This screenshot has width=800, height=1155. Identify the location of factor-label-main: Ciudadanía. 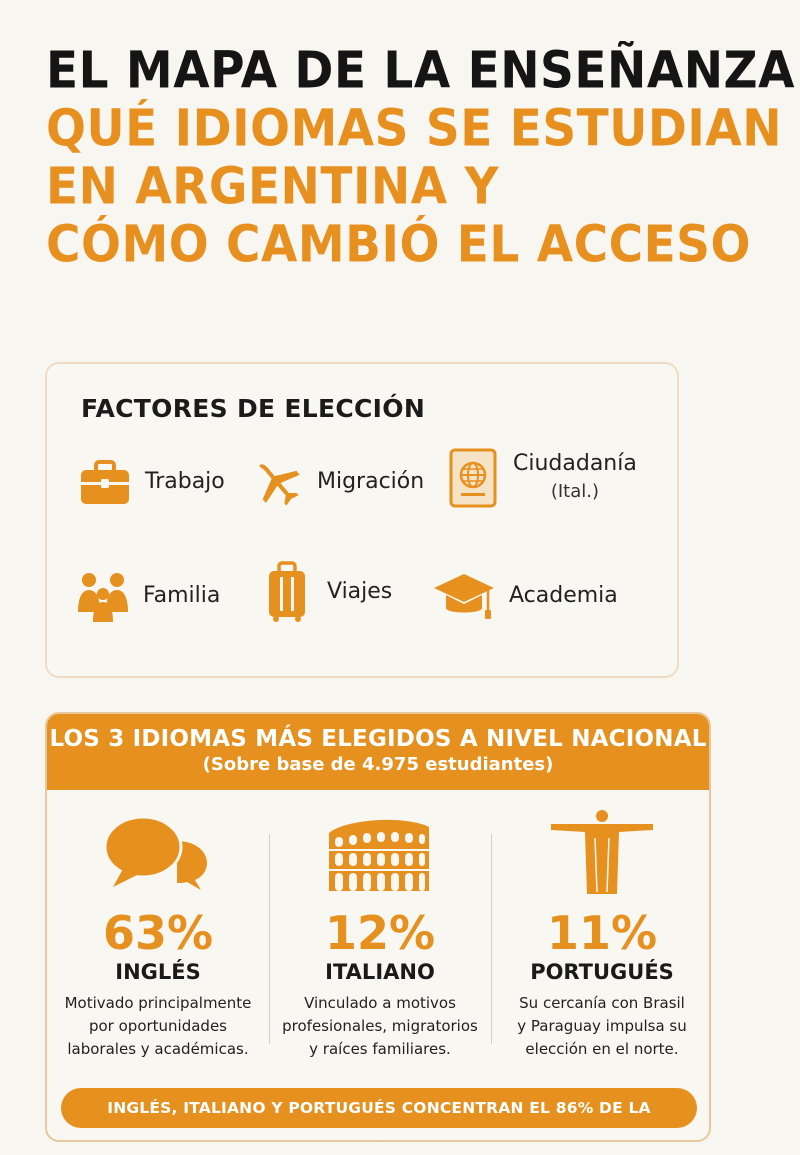
(575, 463).